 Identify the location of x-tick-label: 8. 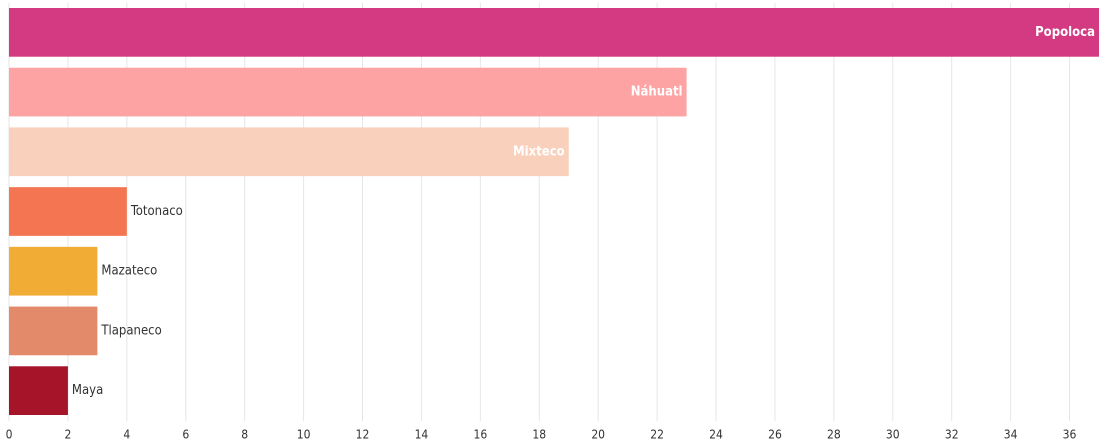
(244, 435).